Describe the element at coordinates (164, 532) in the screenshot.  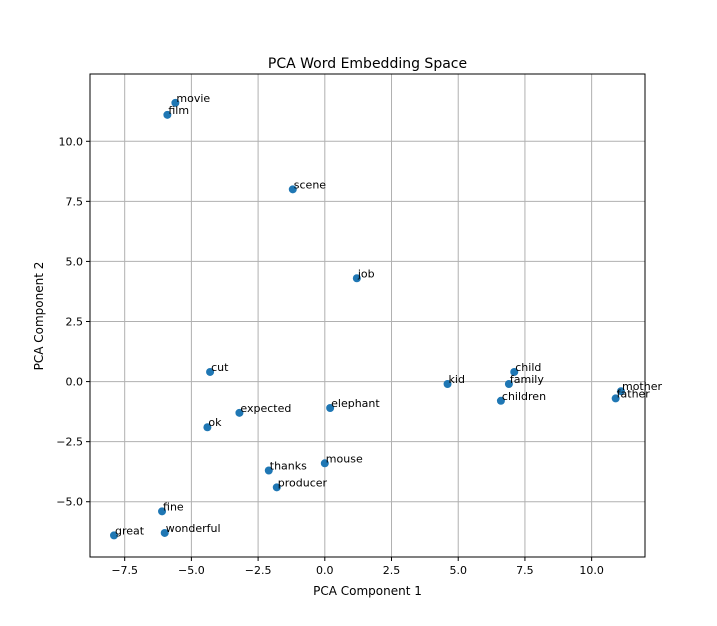
I see `data-point-wonderful` at that location.